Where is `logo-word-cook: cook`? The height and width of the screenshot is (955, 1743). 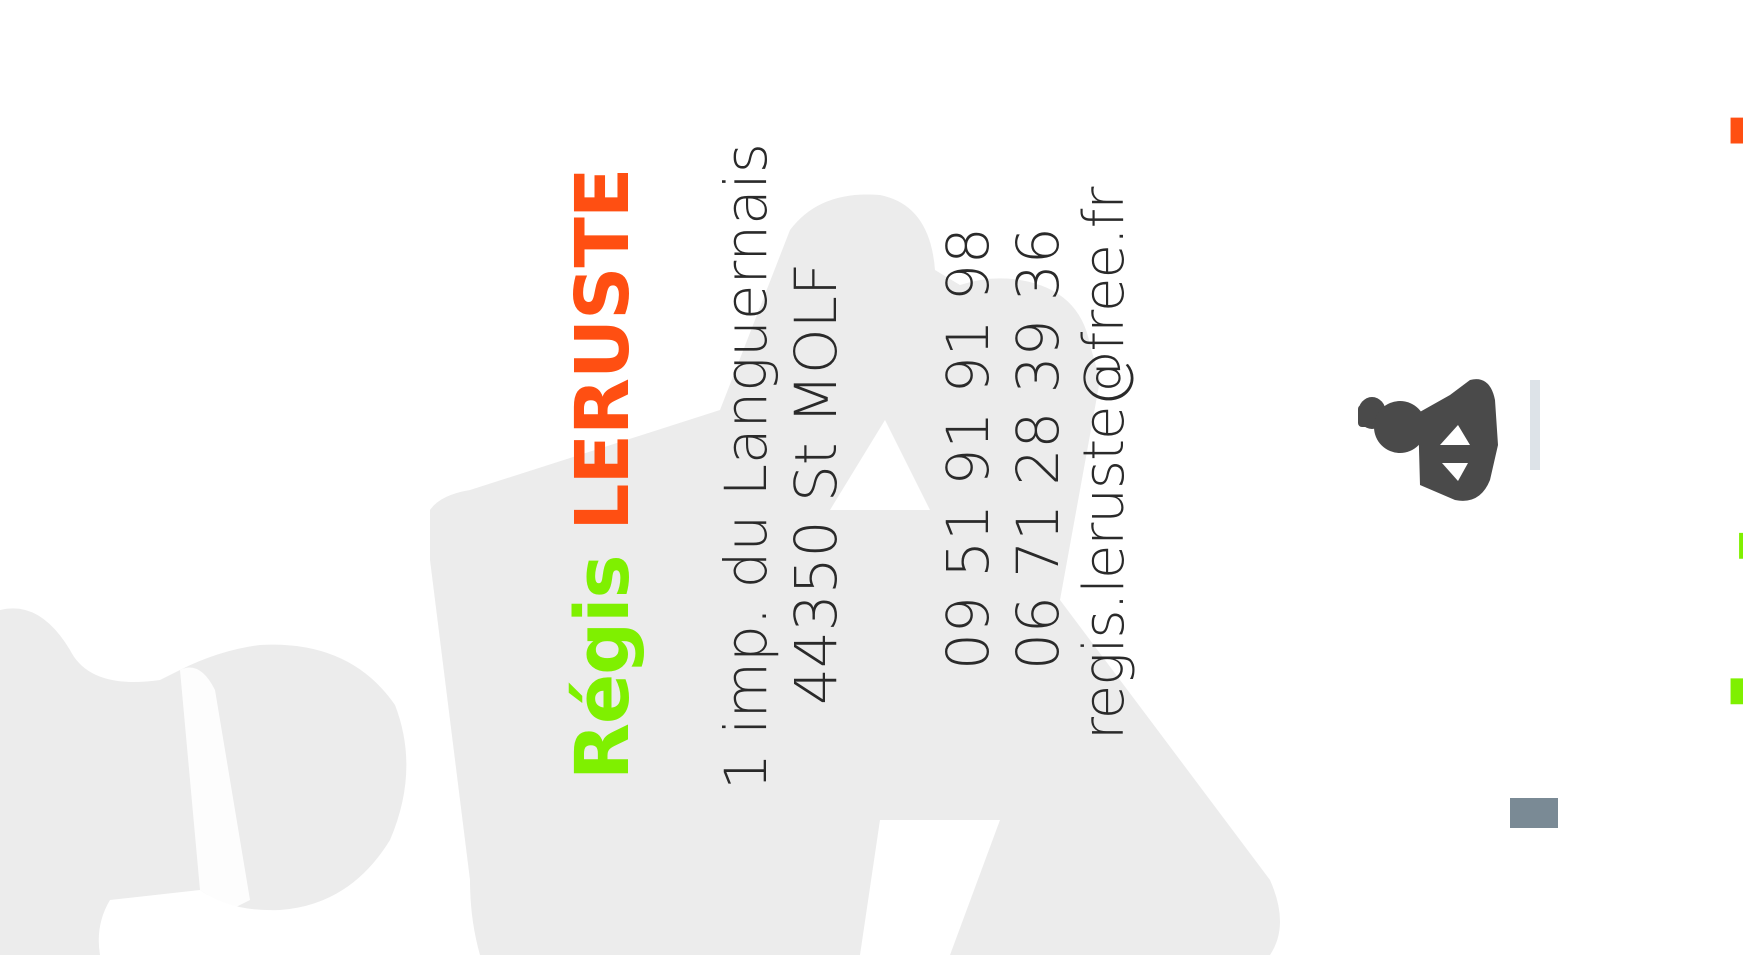
logo-word-cook: cook is located at coordinates (1724, 248).